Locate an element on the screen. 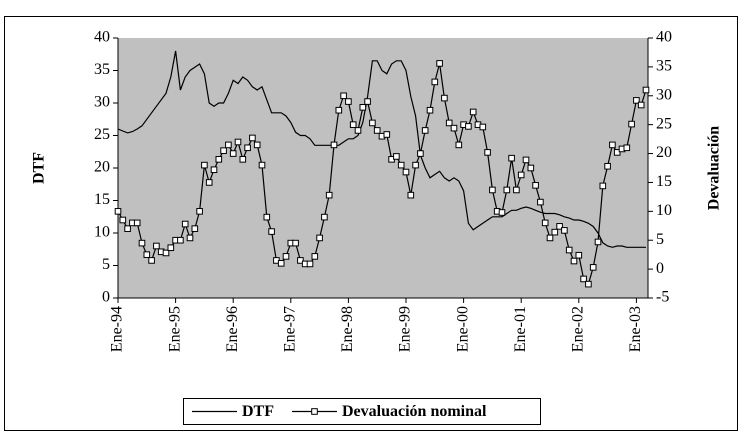  y-tick-label: 40 is located at coordinates (102, 37).